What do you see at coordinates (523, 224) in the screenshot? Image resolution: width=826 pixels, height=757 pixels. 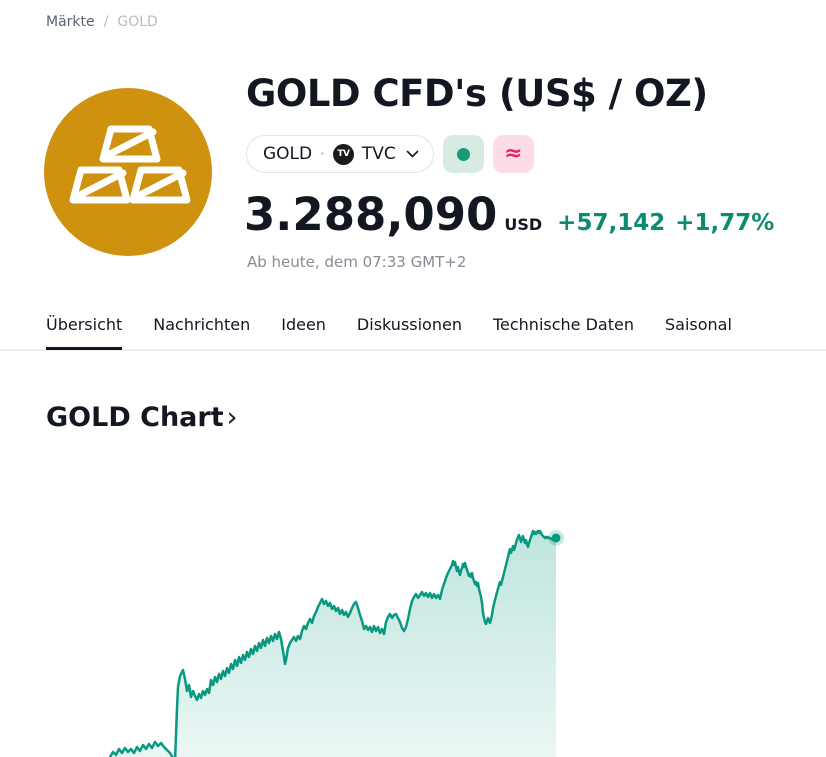 I see `price-currency: USD` at bounding box center [523, 224].